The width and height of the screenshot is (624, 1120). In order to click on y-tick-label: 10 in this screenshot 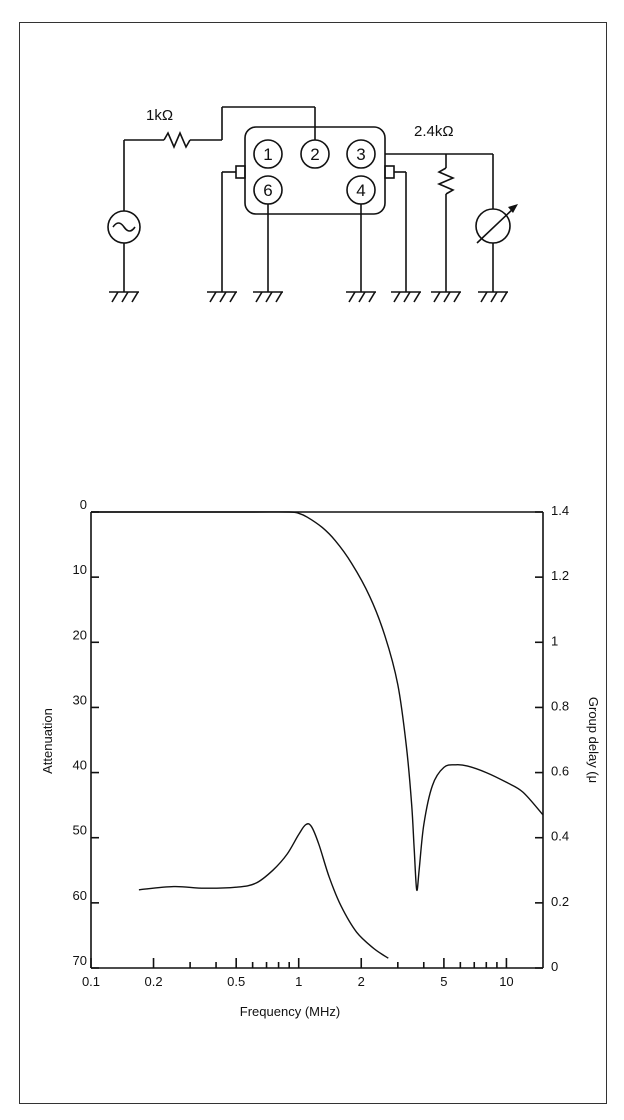, I will do `click(80, 569)`.